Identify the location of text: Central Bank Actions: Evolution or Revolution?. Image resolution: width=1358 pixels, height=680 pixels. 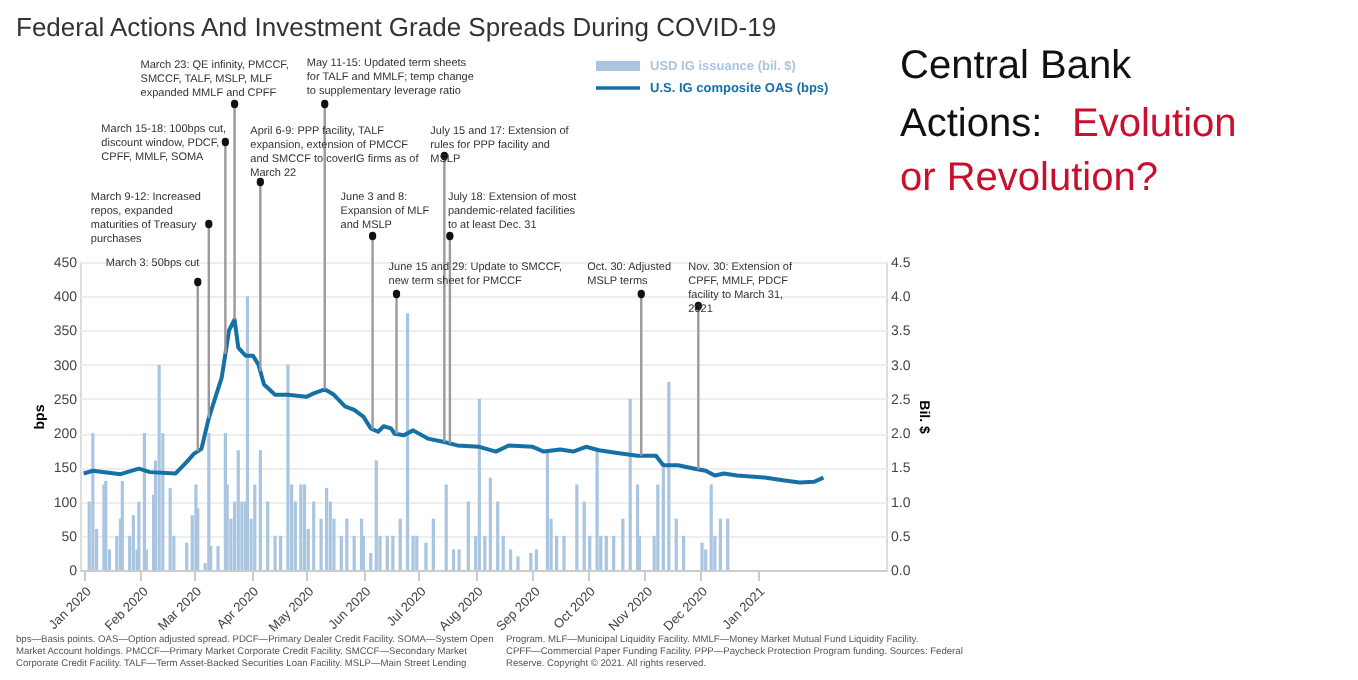
(1068, 122).